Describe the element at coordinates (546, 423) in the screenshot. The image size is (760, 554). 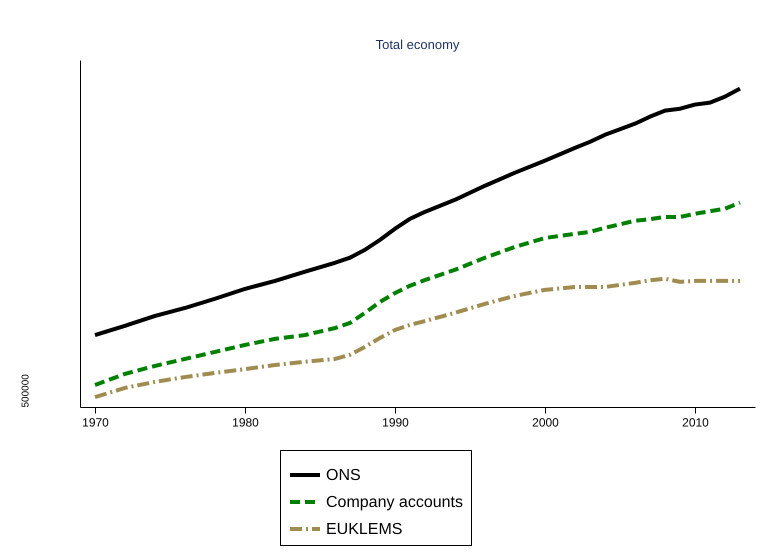
I see `x-tick-label: 2000` at that location.